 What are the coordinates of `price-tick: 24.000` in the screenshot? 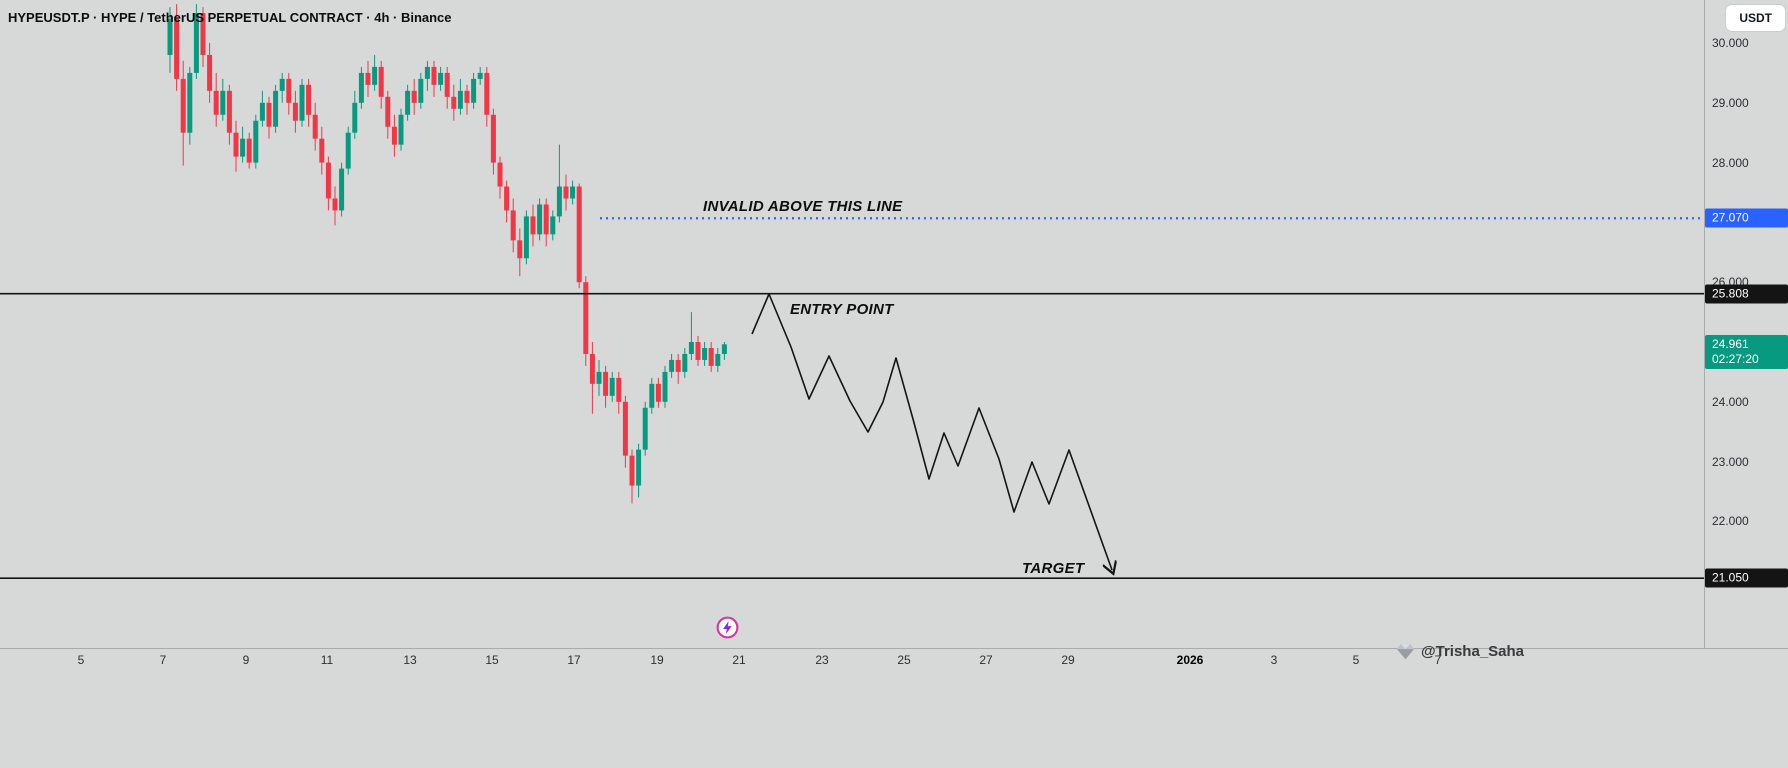 It's located at (1730, 401).